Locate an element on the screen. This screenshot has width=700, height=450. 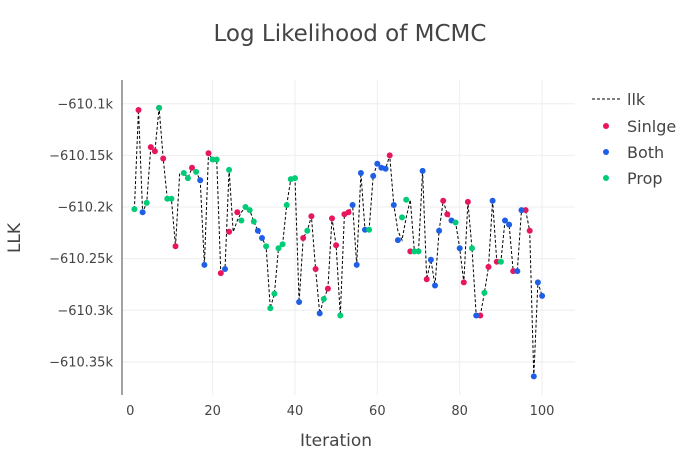
legend-prop-swatch is located at coordinates (606, 178).